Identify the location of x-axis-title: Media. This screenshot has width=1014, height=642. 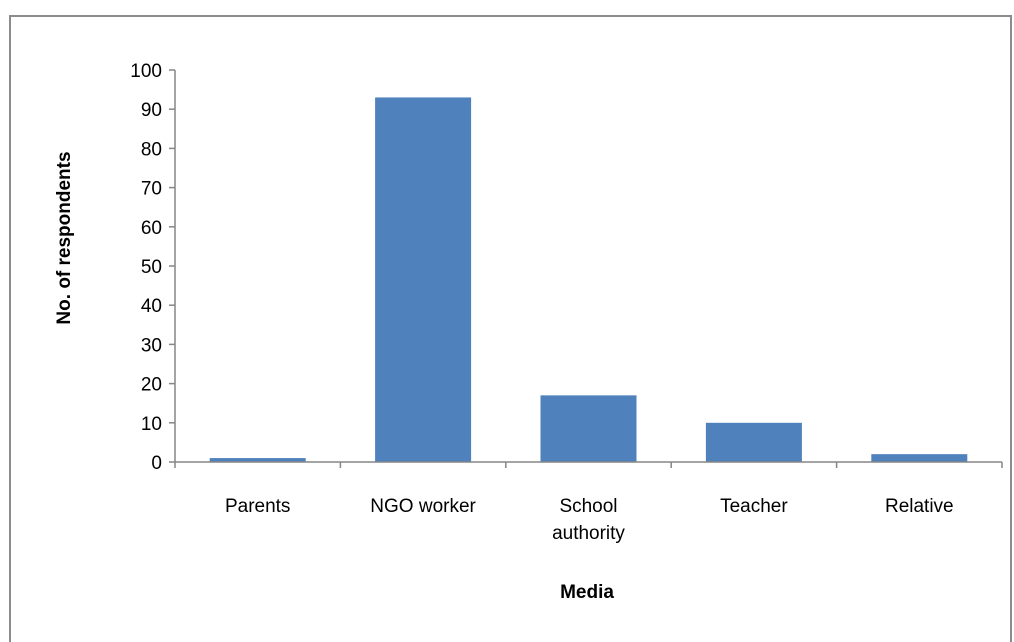
(587, 592).